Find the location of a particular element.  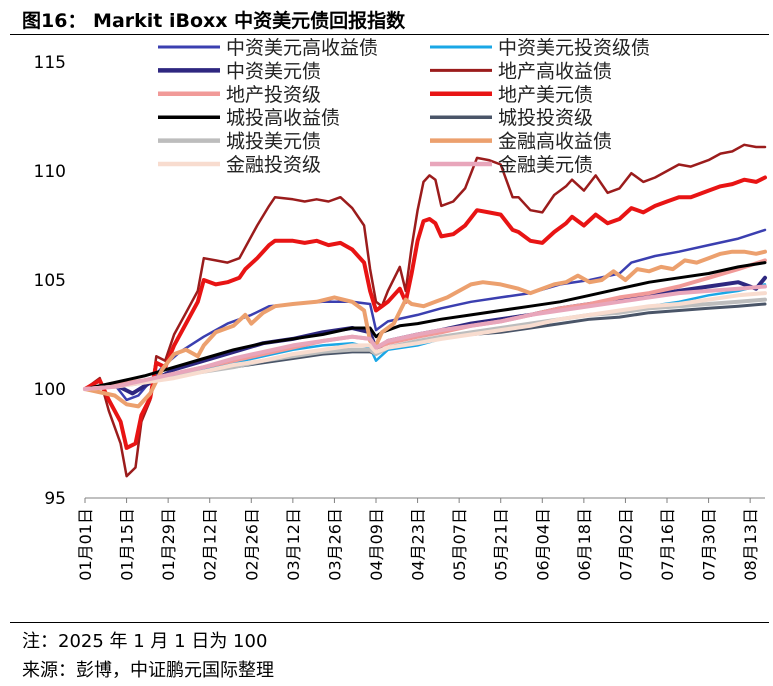

x-tick-label: 03月12日 is located at coordinates (293, 544).